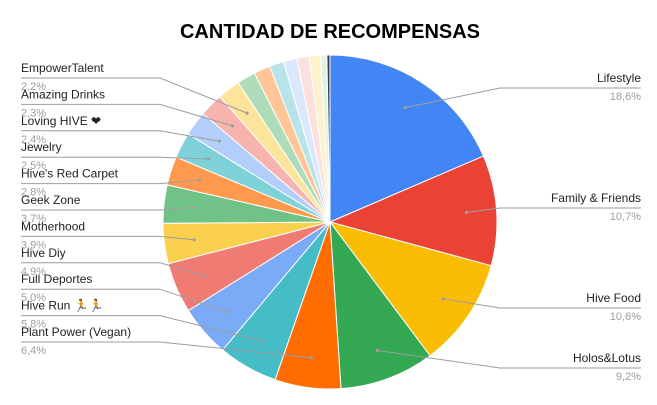 This screenshot has width=657, height=405. What do you see at coordinates (51, 200) in the screenshot?
I see `label-name-geek-zone: Geek Zone` at bounding box center [51, 200].